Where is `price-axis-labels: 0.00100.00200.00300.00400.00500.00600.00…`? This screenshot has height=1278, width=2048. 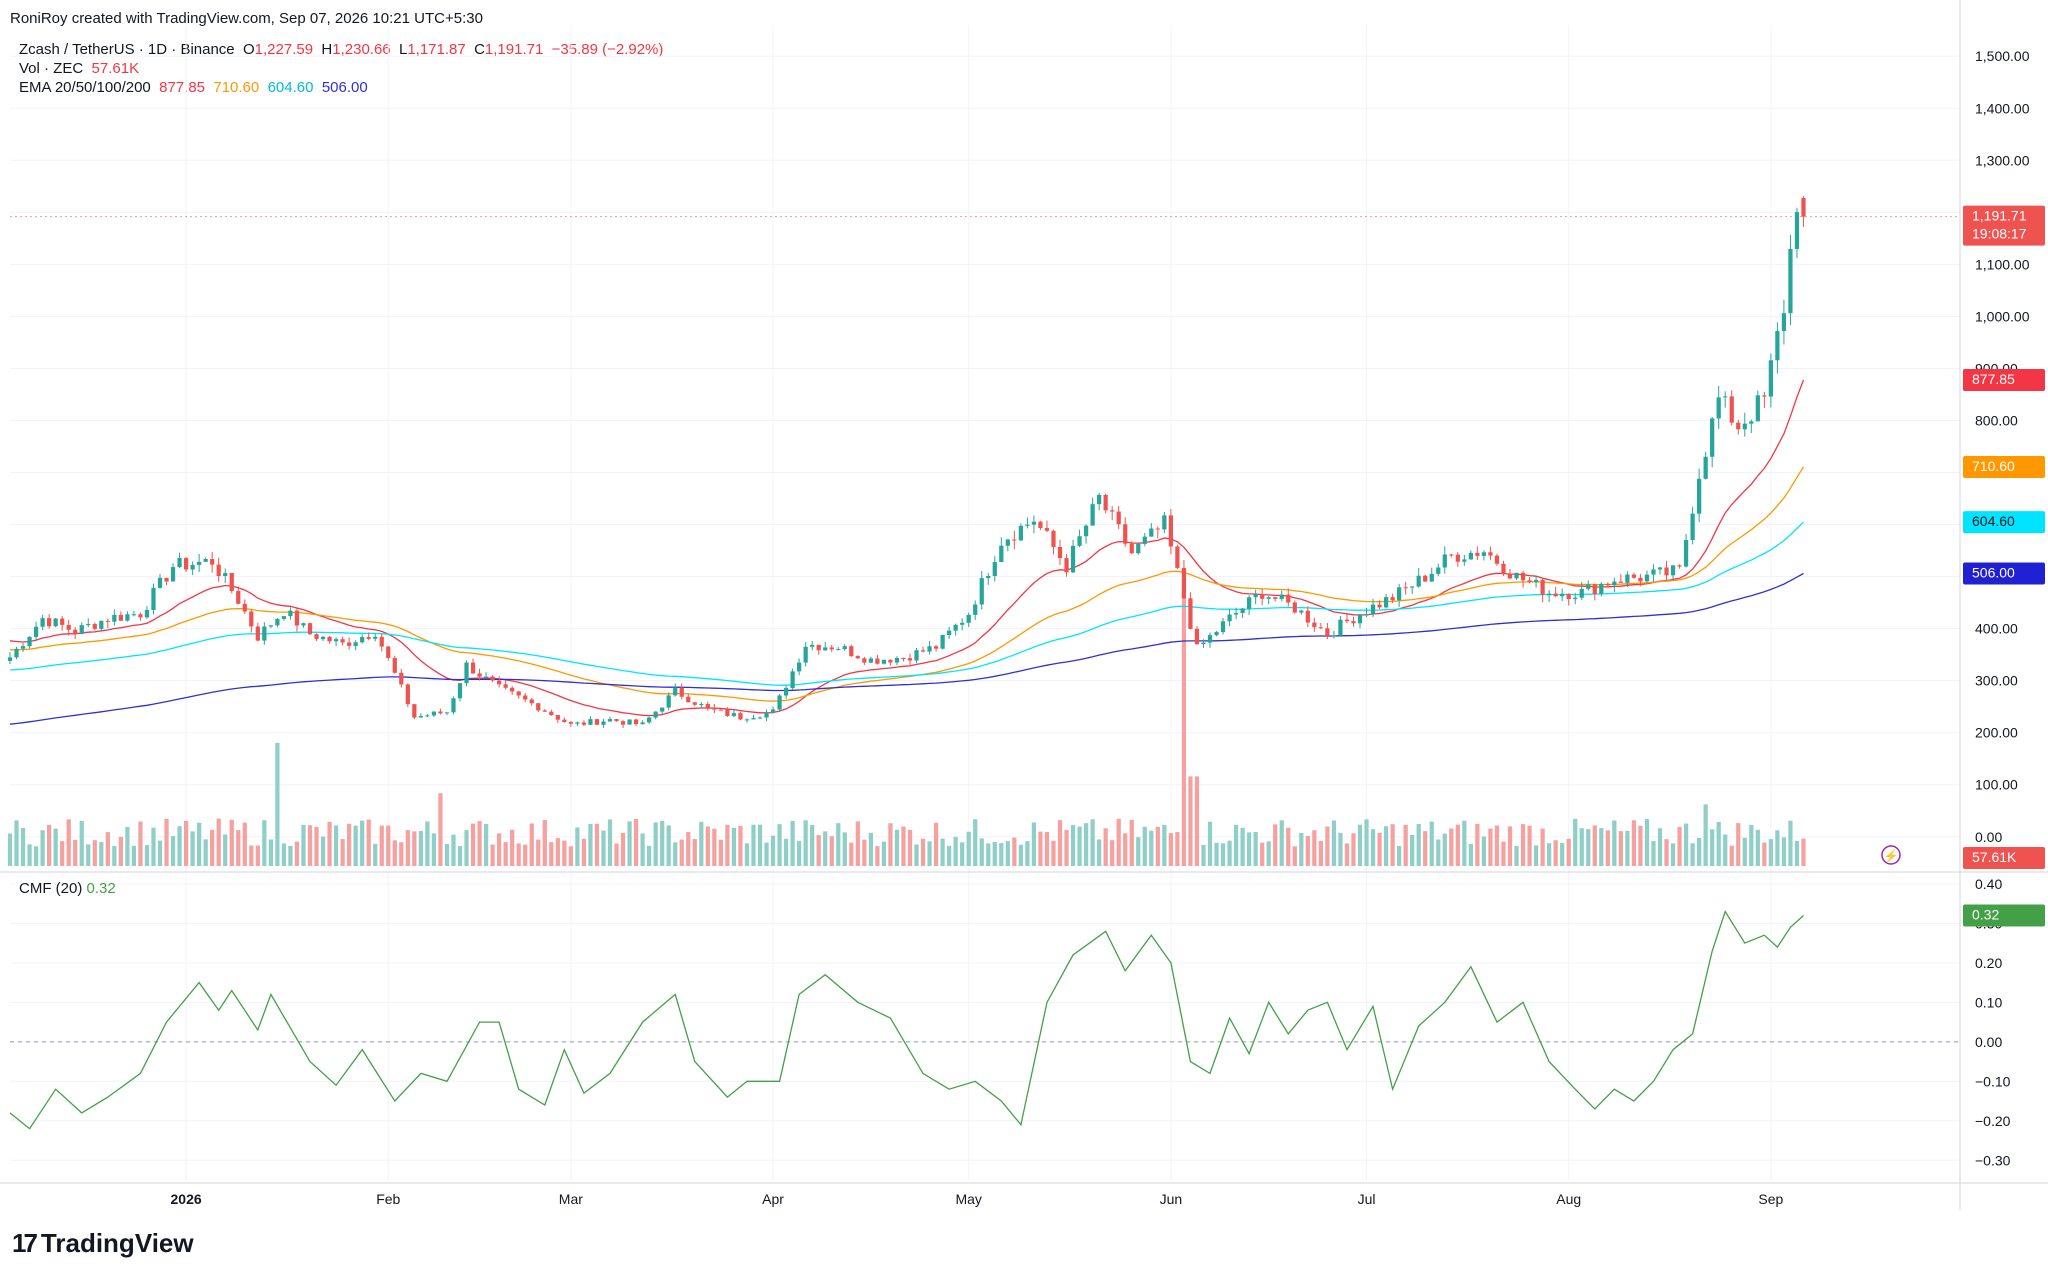 price-axis-labels: 0.00100.00200.00300.00400.00500.00600.00… is located at coordinates (2002, 608).